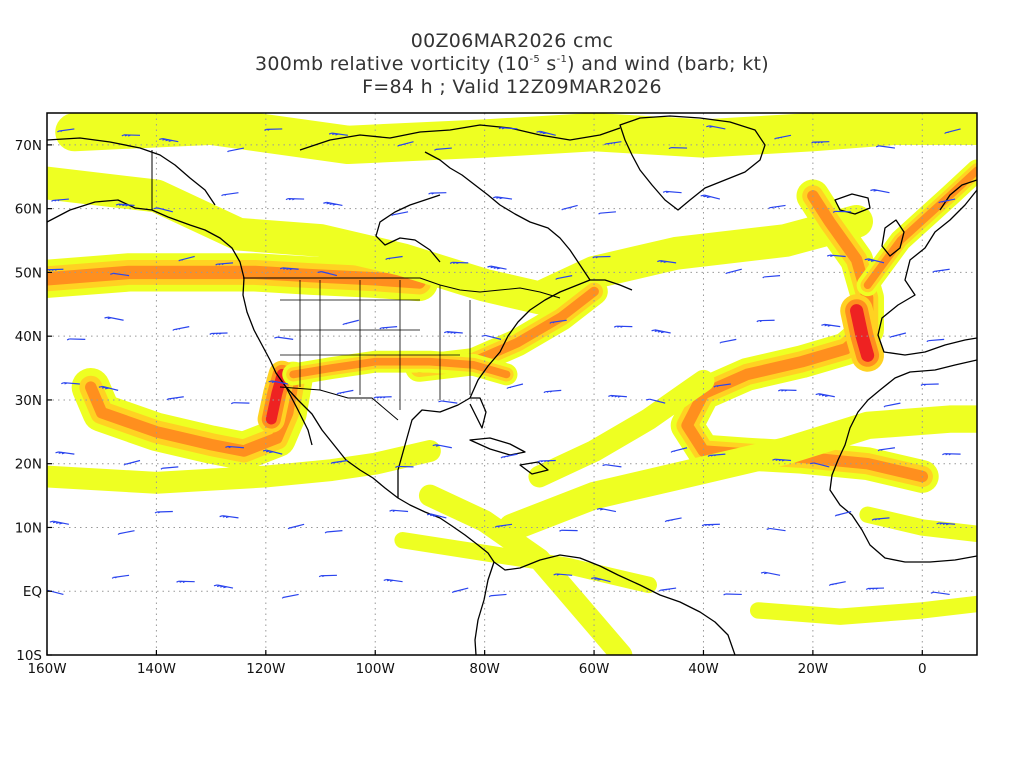 The width and height of the screenshot is (1024, 768). What do you see at coordinates (703, 669) in the screenshot?
I see `lon-label: 40W` at bounding box center [703, 669].